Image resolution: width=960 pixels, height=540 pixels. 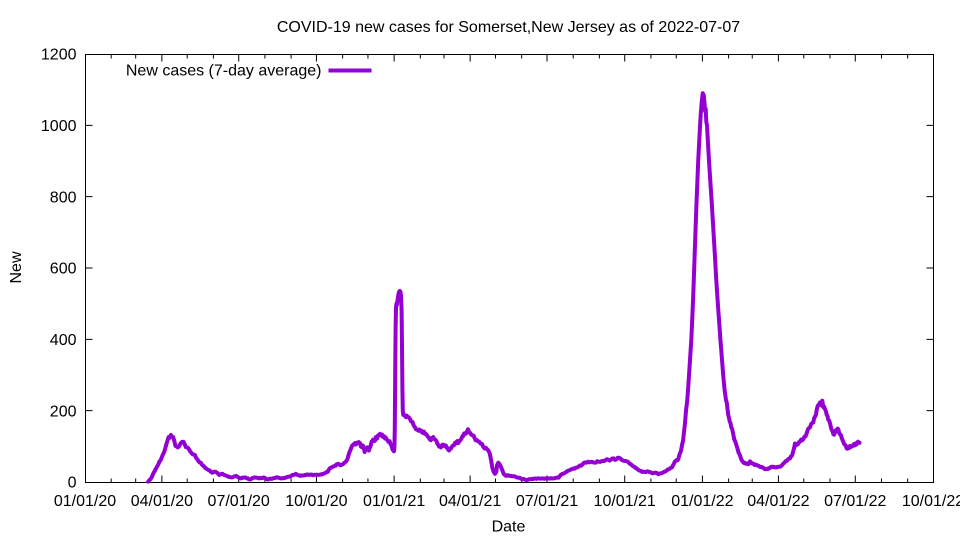 I want to click on svg-text: New, so click(x=16, y=267).